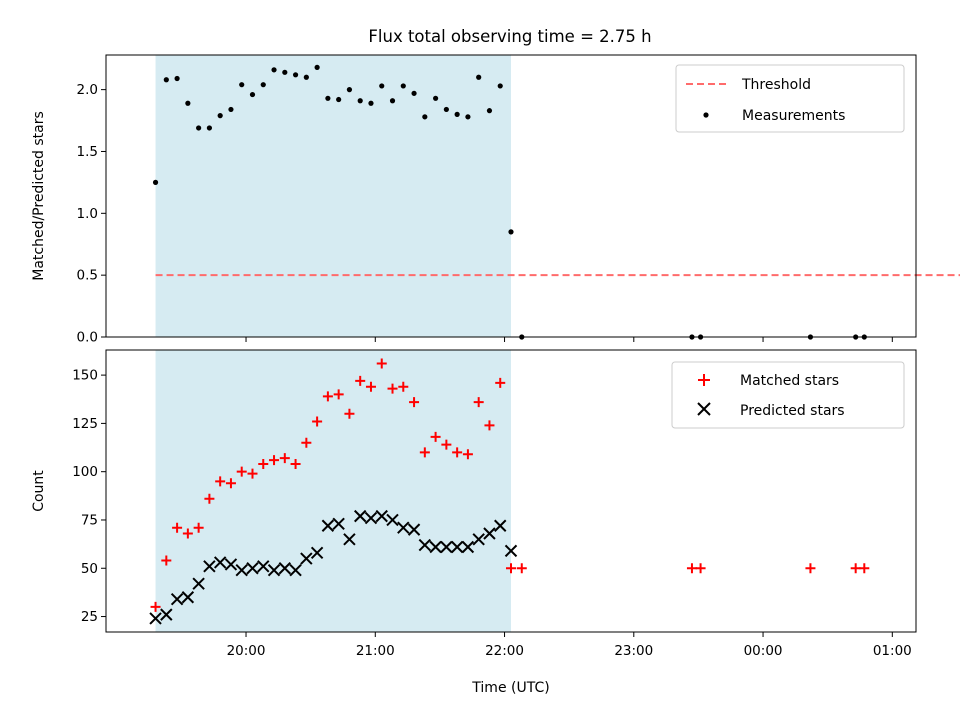 Image resolution: width=960 pixels, height=720 pixels. What do you see at coordinates (87, 90) in the screenshot?
I see `y-tick-label: 2.0` at bounding box center [87, 90].